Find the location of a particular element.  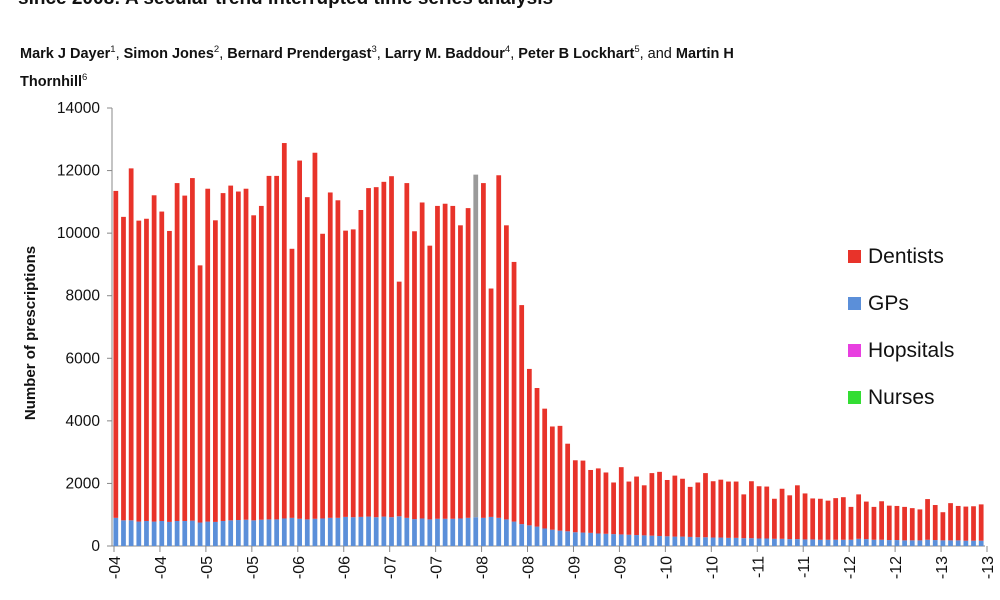

author-affiliation-number: 1 is located at coordinates (113, 49).